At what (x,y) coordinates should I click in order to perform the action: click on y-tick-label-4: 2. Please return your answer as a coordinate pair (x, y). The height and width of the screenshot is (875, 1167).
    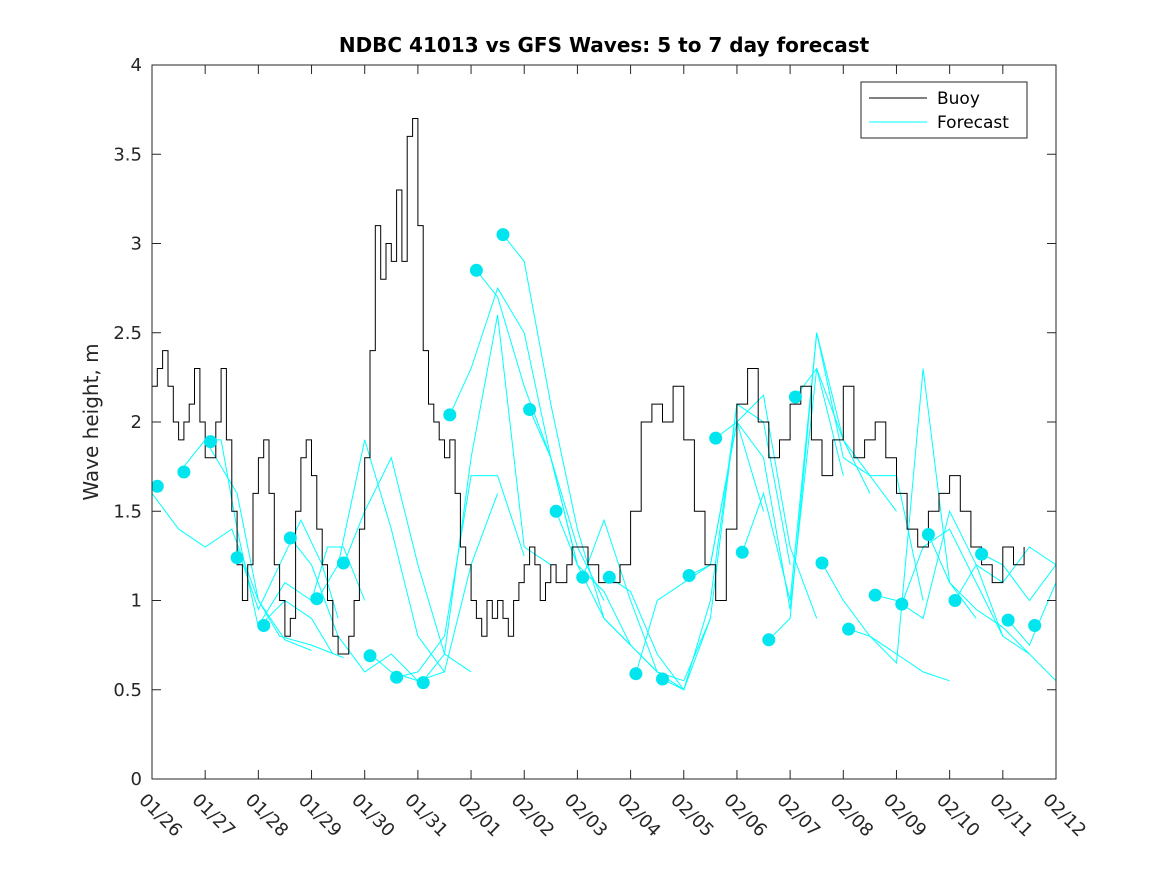
    Looking at the image, I should click on (136, 422).